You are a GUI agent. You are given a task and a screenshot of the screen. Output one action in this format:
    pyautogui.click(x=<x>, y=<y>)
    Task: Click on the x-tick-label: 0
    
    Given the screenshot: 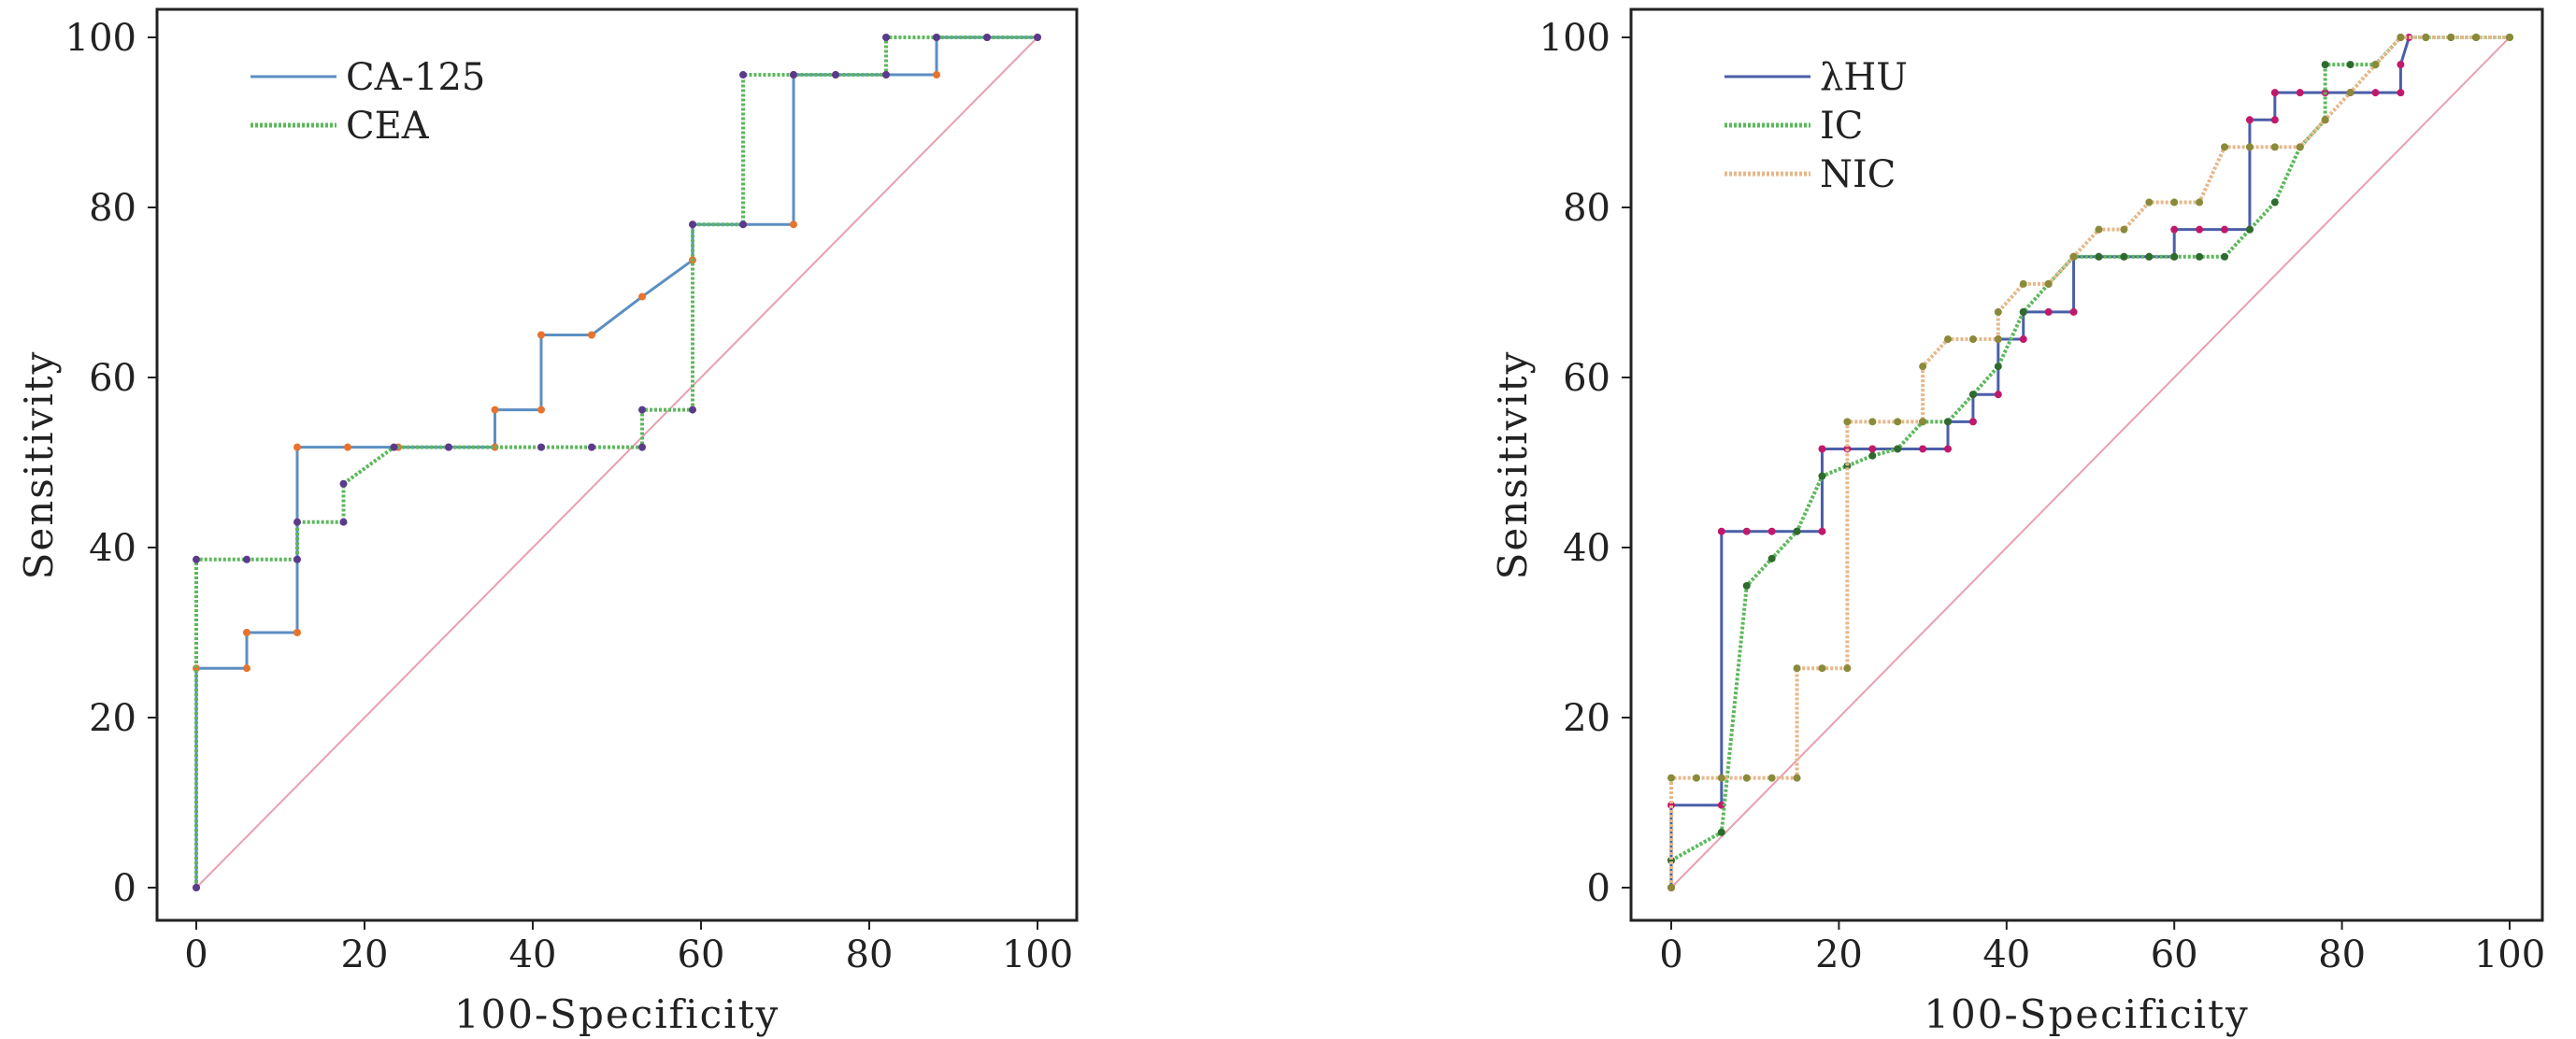 What is the action you would take?
    pyautogui.click(x=1670, y=954)
    